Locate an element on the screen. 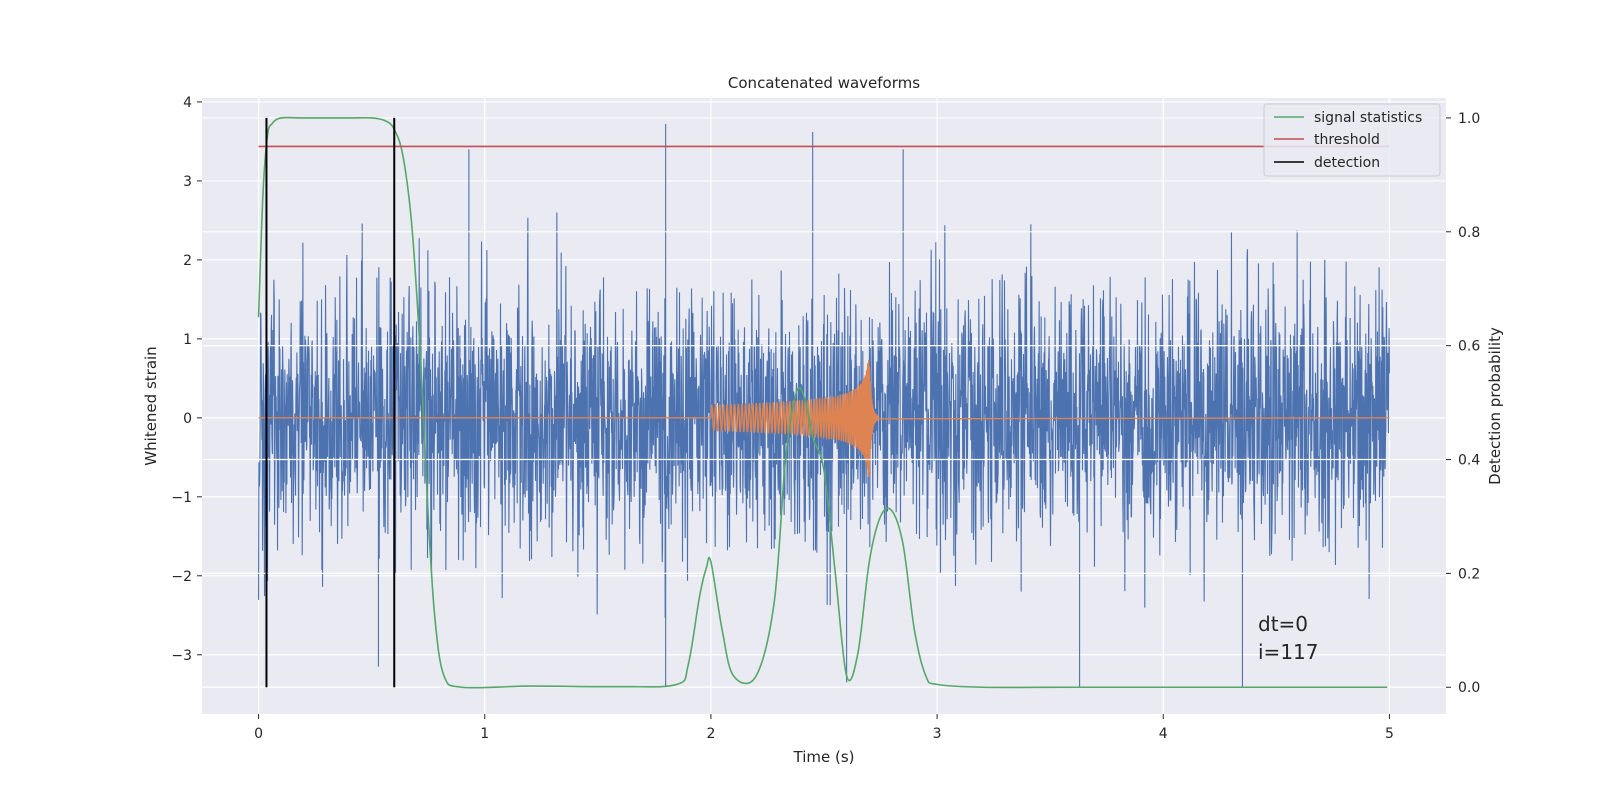 The image size is (1600, 800). y-tick-label: 2 is located at coordinates (187, 261).